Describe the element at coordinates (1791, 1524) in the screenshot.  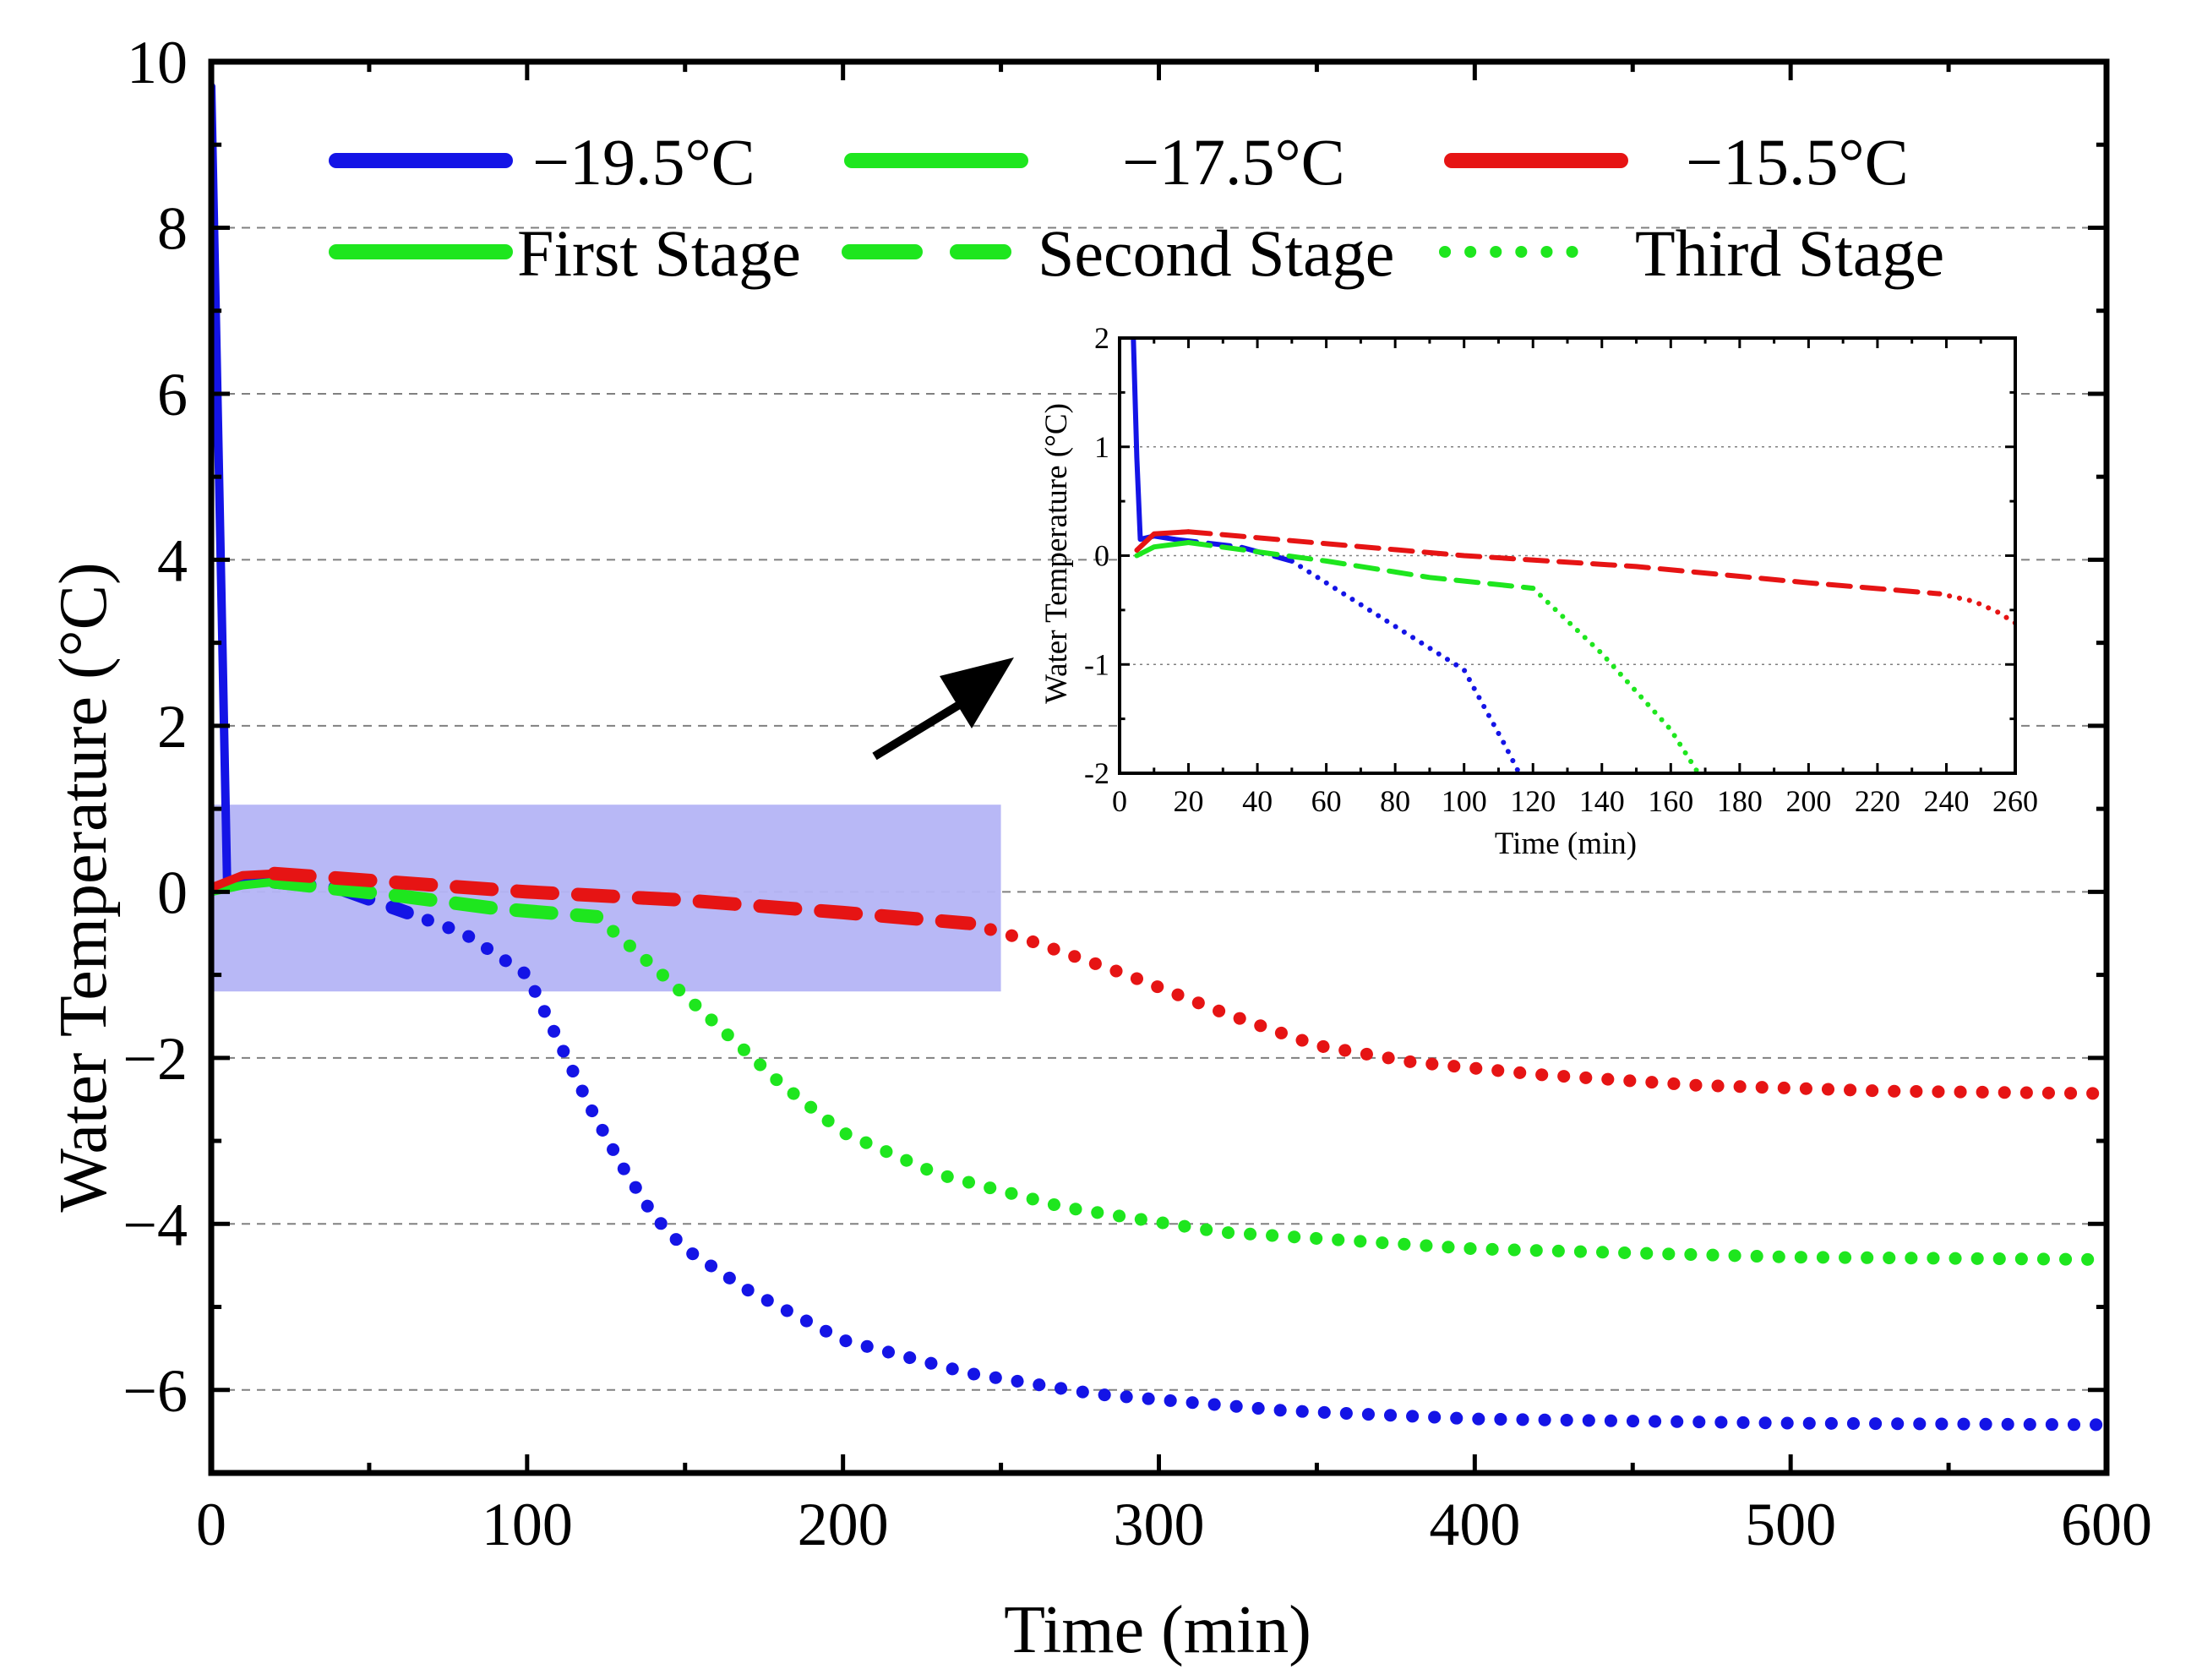
I see `x-tick-label: 500` at that location.